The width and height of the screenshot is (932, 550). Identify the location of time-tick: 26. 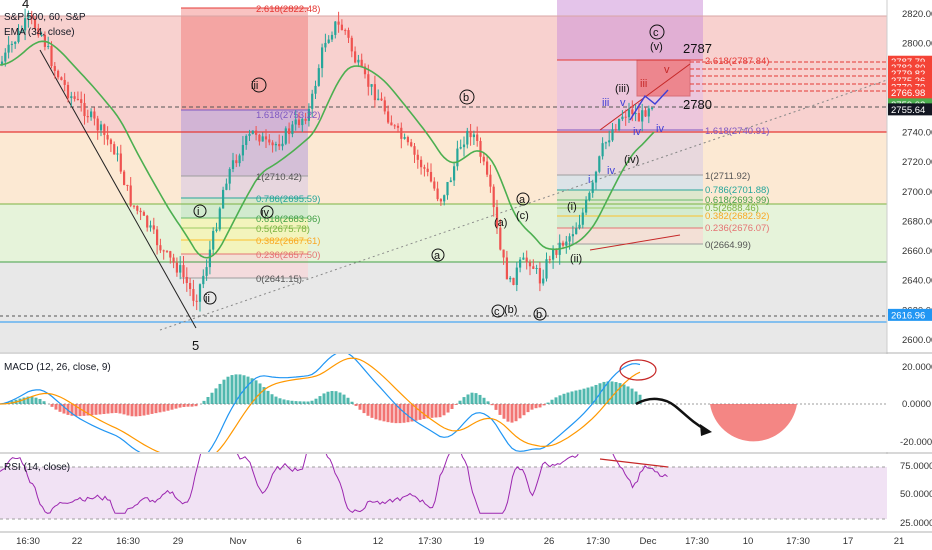
(549, 541).